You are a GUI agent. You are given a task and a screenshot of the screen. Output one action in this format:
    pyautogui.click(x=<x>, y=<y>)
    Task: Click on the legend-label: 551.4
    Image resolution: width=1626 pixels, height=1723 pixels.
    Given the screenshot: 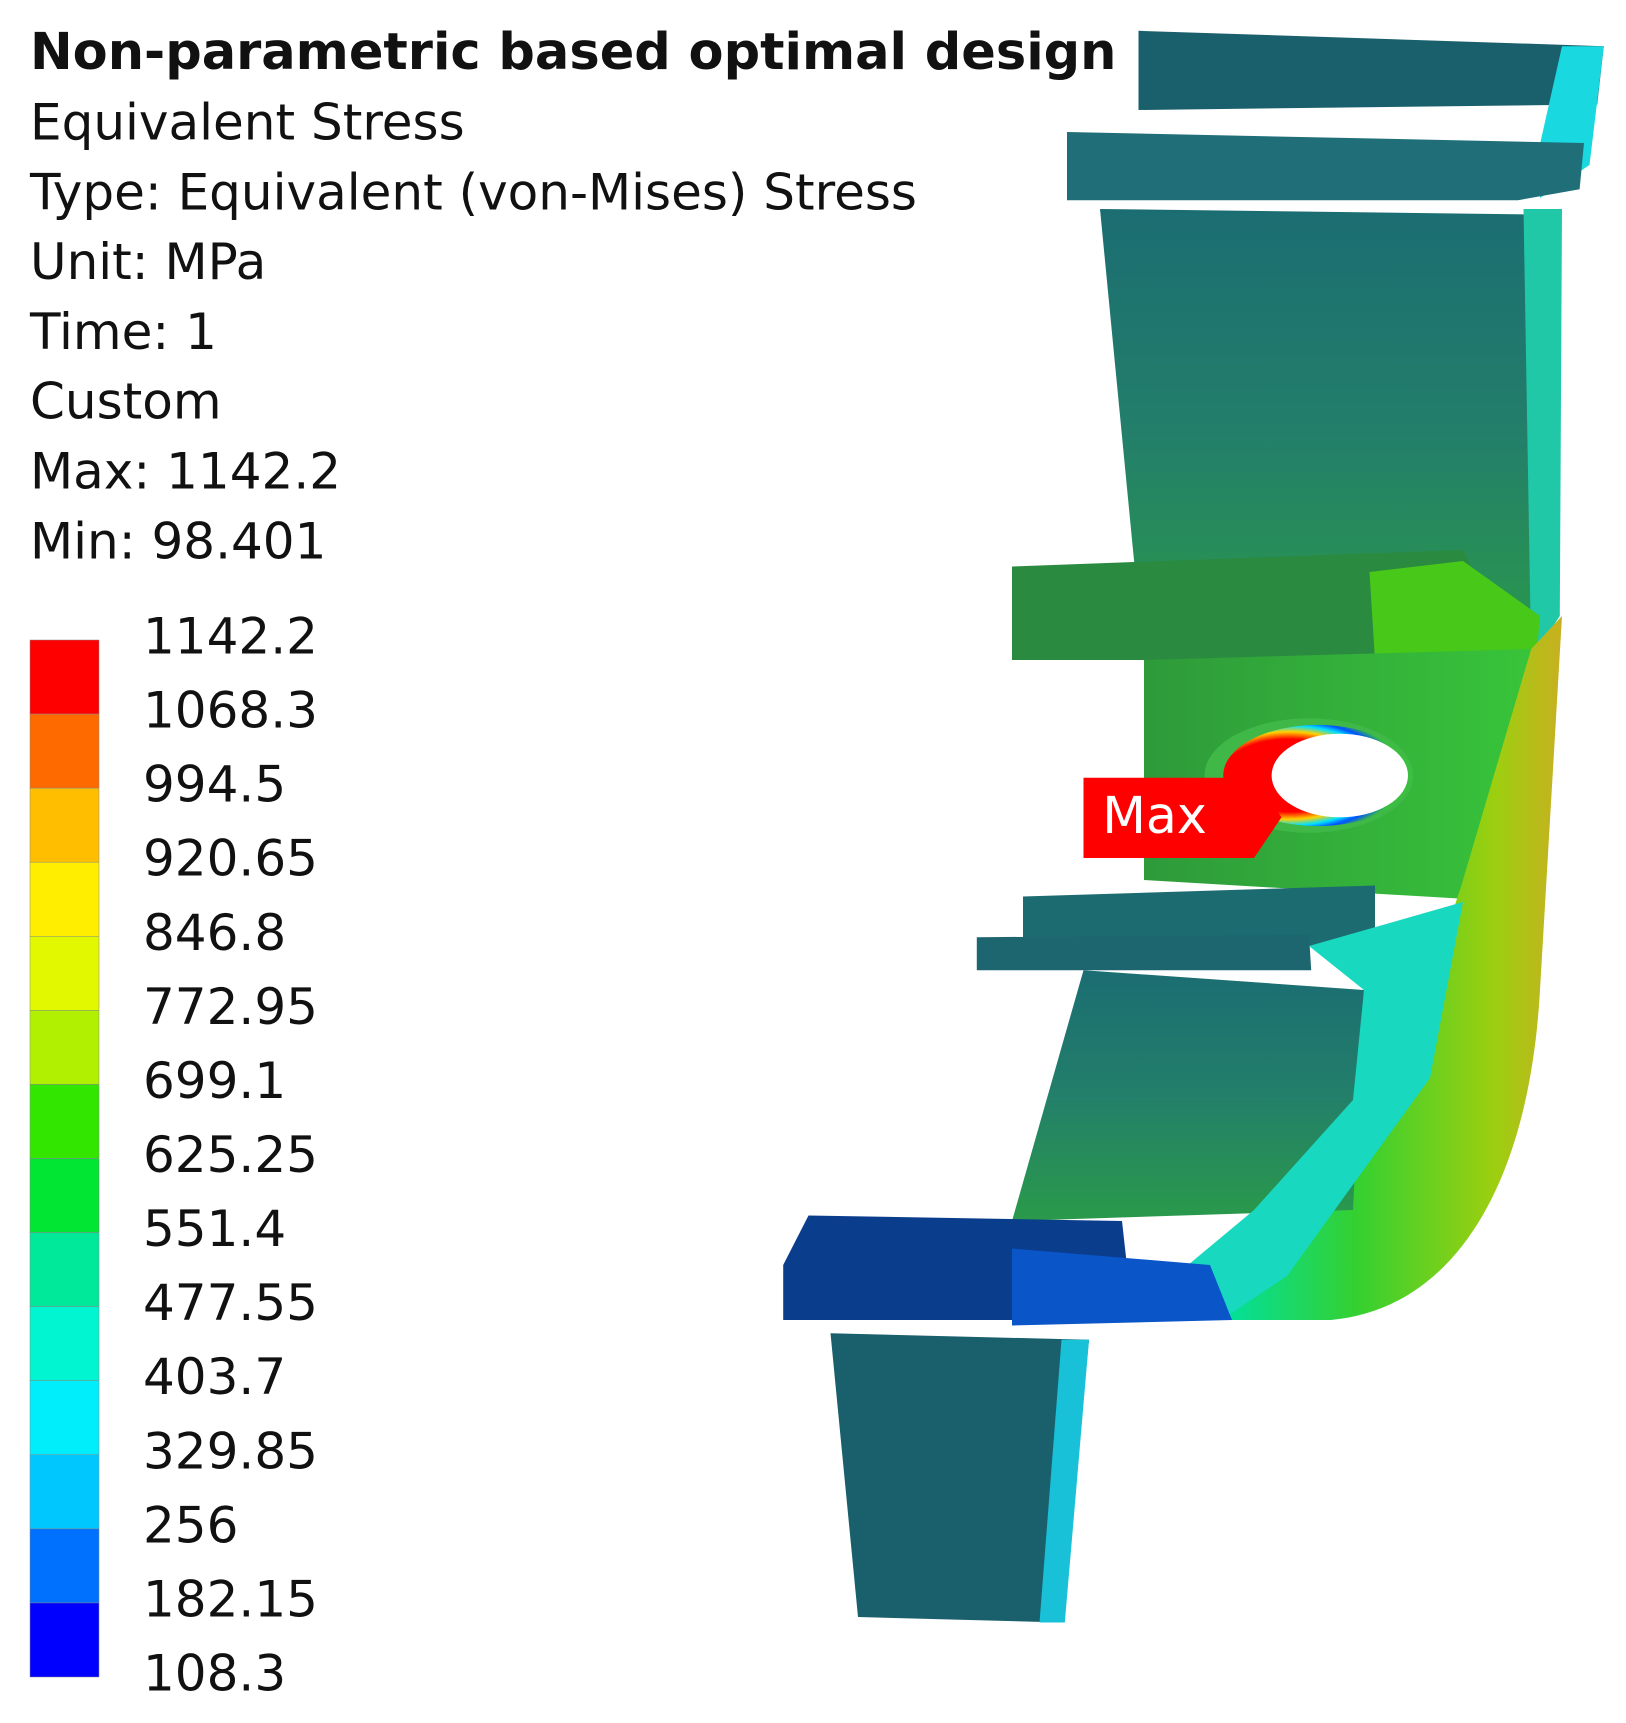 What is the action you would take?
    pyautogui.click(x=214, y=1229)
    